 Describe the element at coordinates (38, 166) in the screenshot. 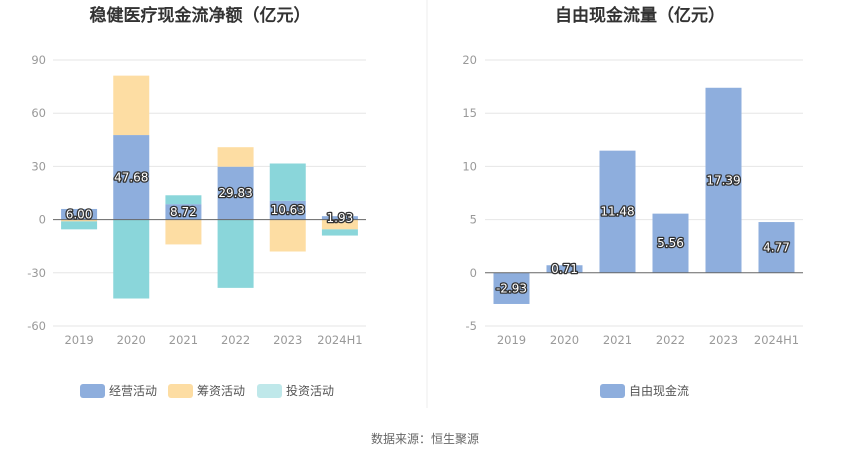

I see `y-tick-label: 30` at that location.